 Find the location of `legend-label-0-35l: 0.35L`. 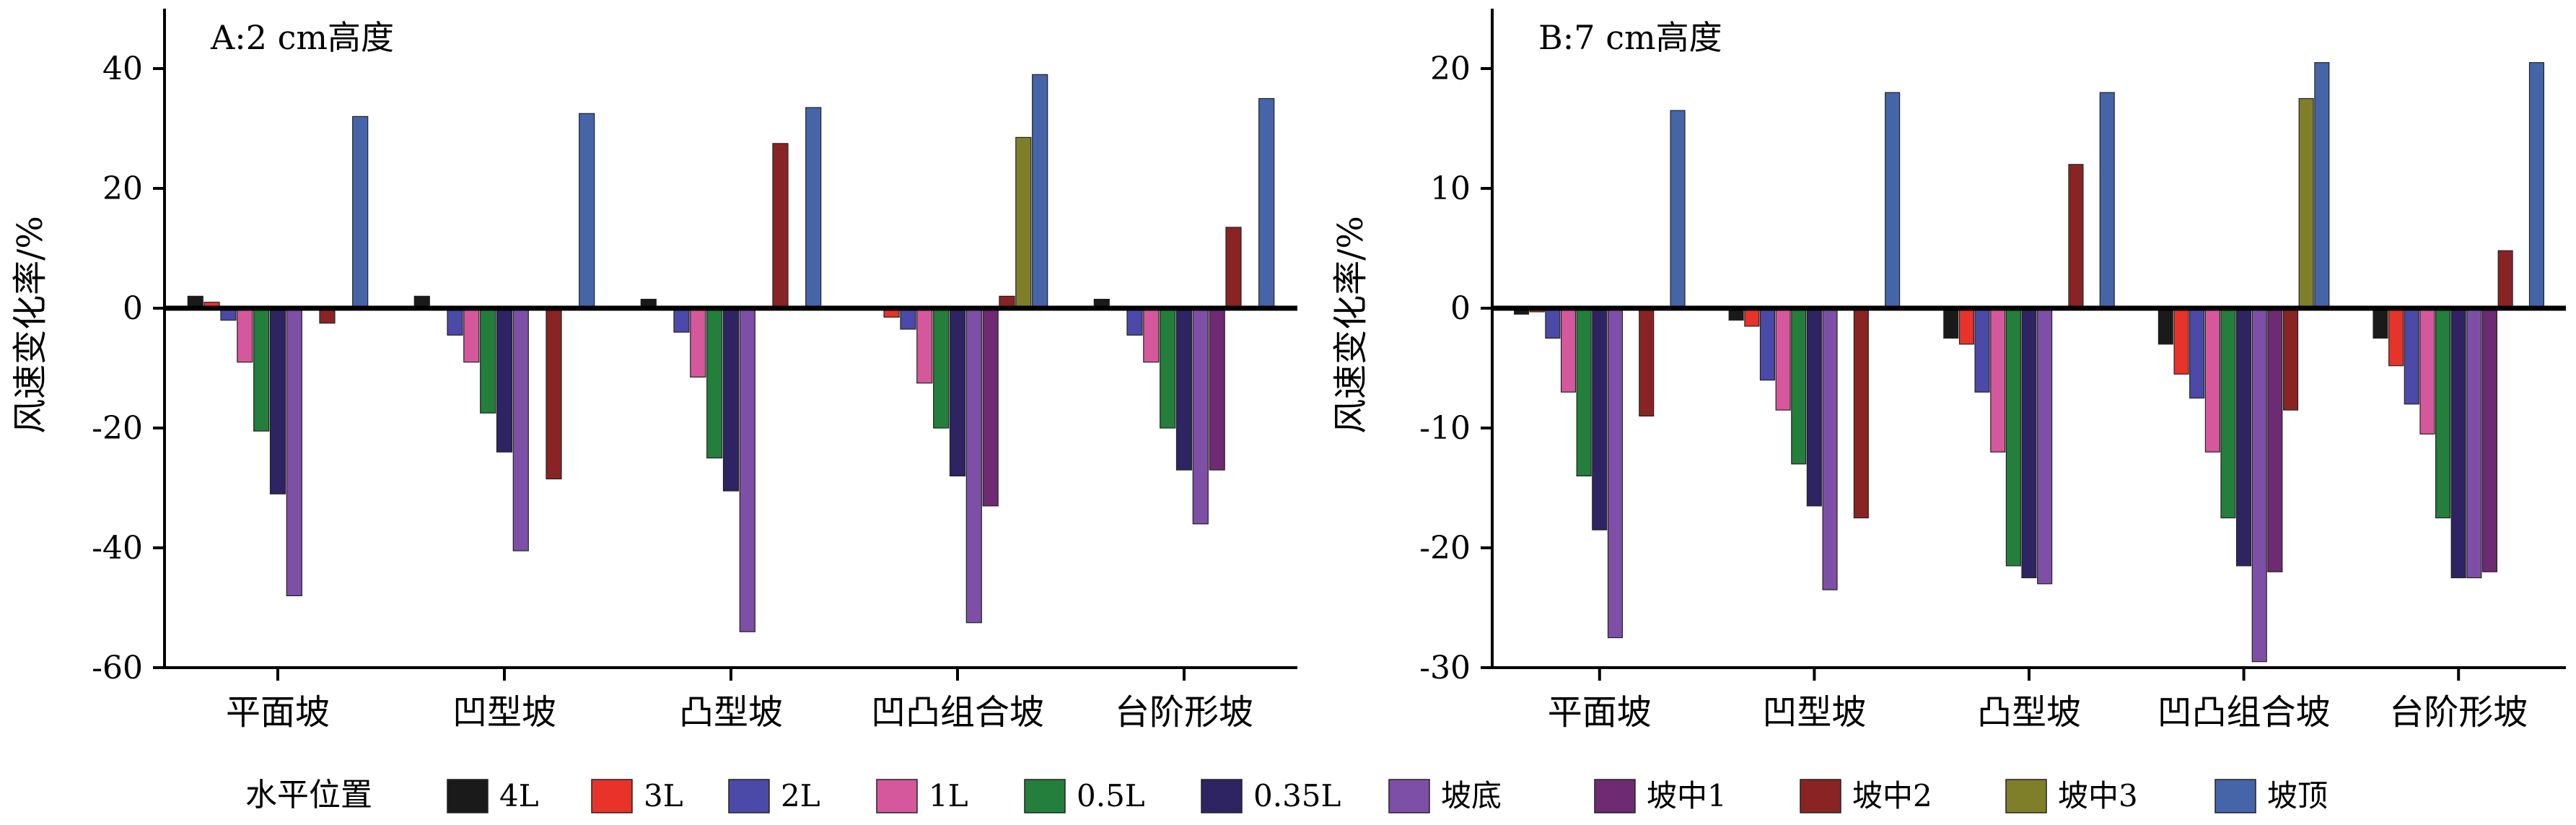

legend-label-0-35l: 0.35L is located at coordinates (1297, 795).